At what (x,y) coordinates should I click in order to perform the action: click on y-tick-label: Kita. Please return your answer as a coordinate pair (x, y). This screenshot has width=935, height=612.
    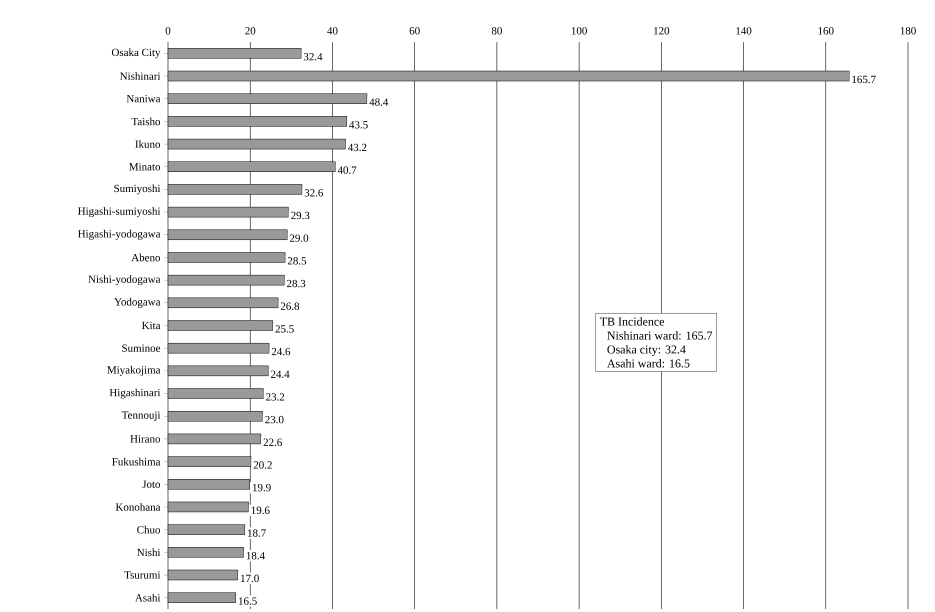
    Looking at the image, I should click on (151, 326).